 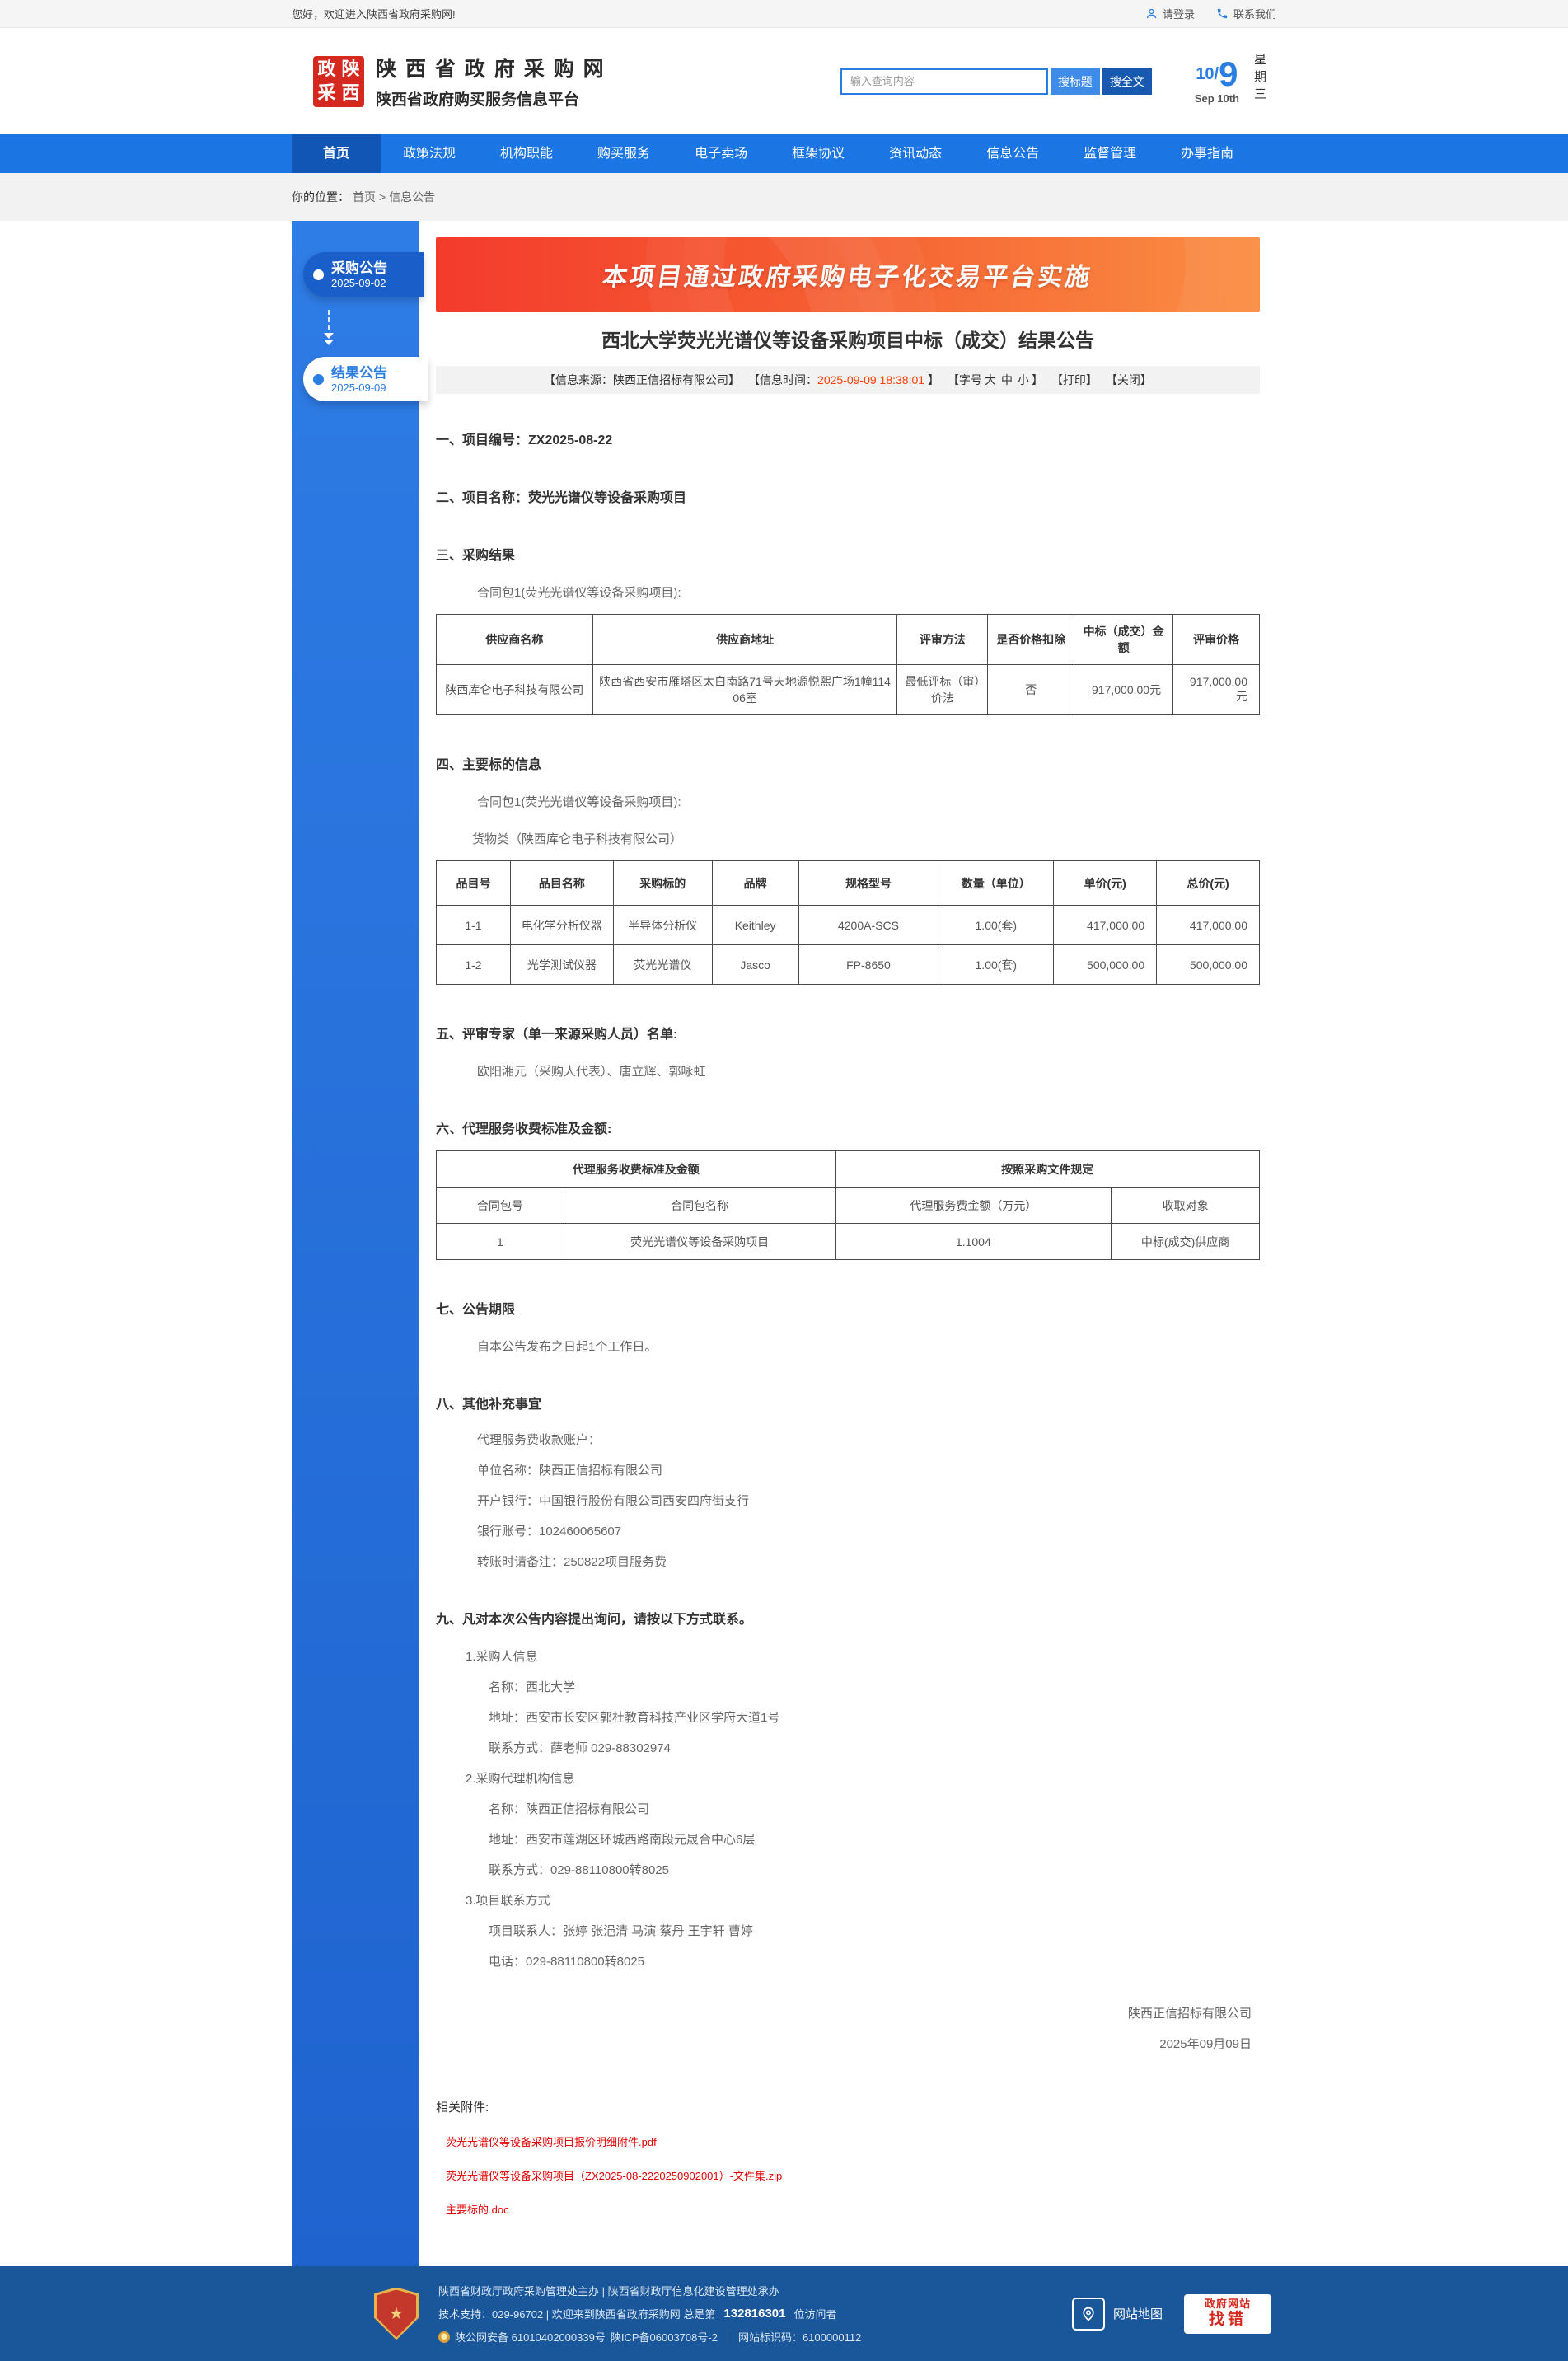 What do you see at coordinates (1205, 2044) in the screenshot?
I see `signature-date: 2025年09月09日` at bounding box center [1205, 2044].